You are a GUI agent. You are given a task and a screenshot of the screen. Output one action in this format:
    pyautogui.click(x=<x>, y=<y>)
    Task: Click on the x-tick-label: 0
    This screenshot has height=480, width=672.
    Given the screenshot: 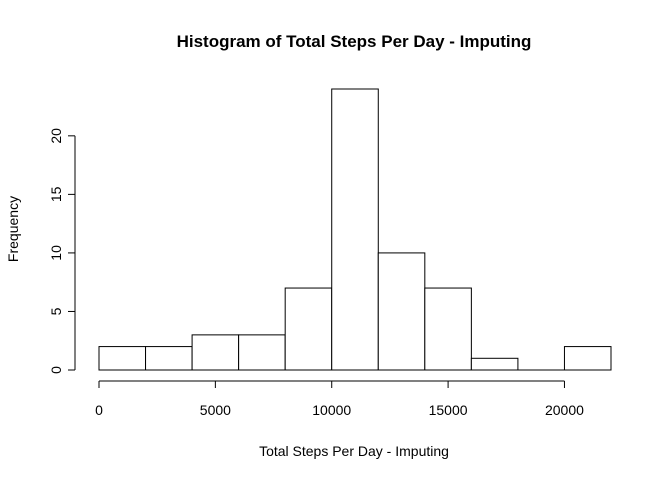 What is the action you would take?
    pyautogui.click(x=99, y=410)
    